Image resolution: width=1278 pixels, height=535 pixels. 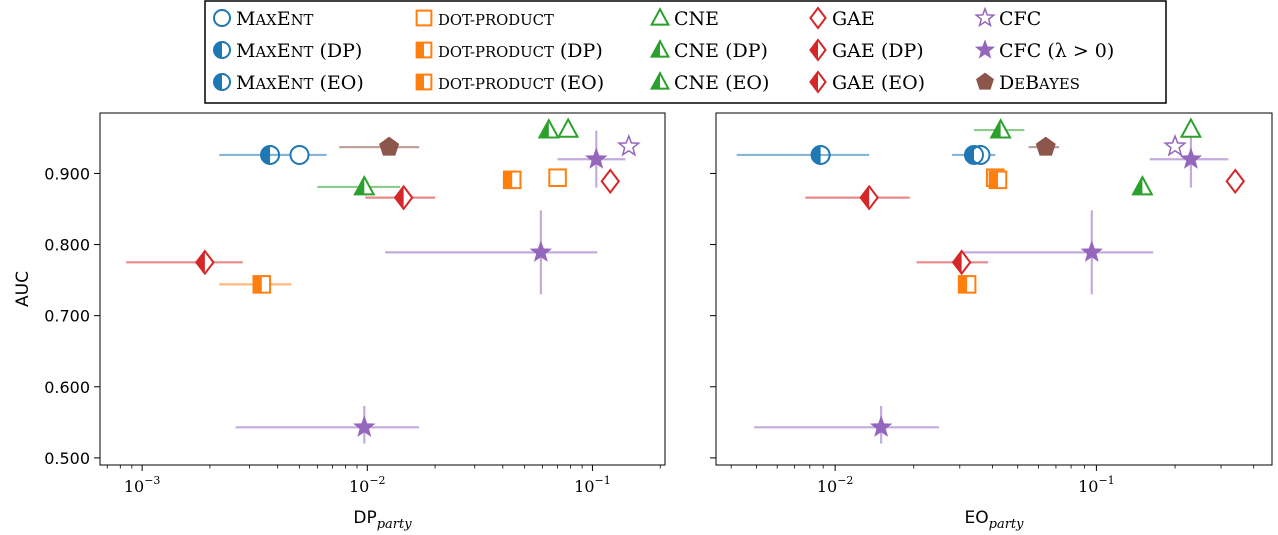 I want to click on legend-debayes-marker-fill, so click(x=985, y=81).